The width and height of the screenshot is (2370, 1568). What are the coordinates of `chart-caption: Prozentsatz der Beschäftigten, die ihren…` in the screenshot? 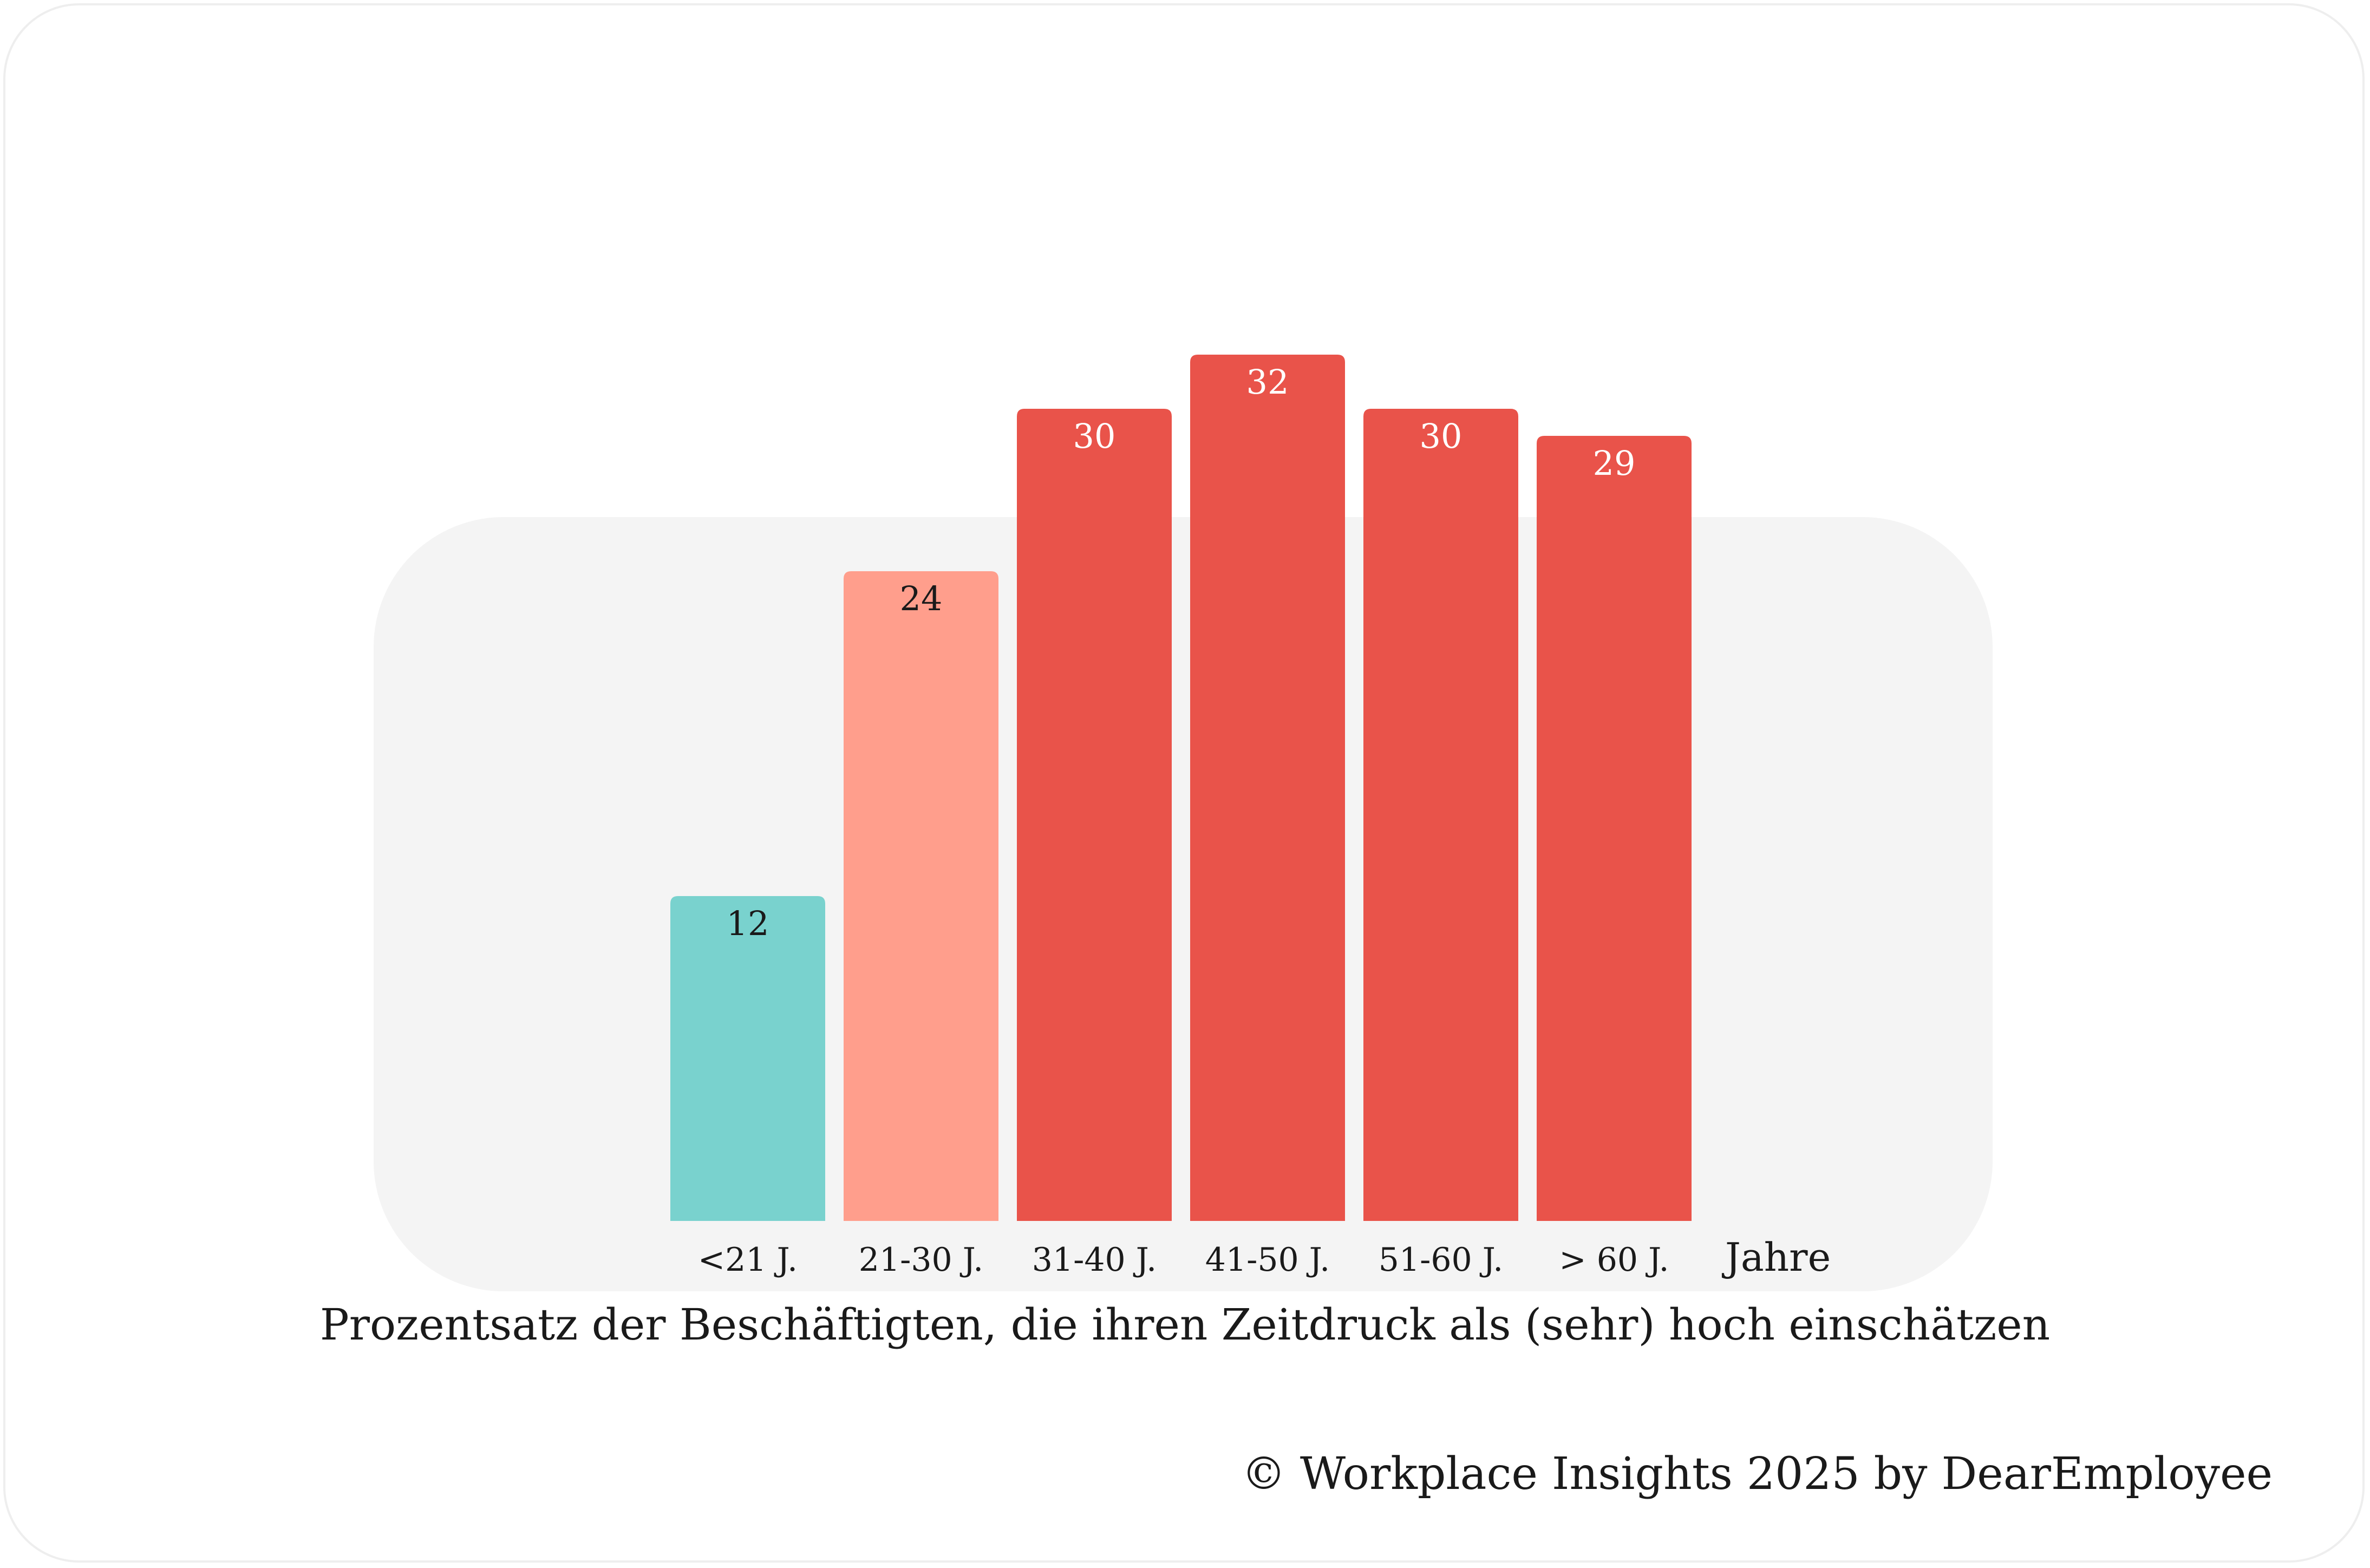 It's located at (1185, 1324).